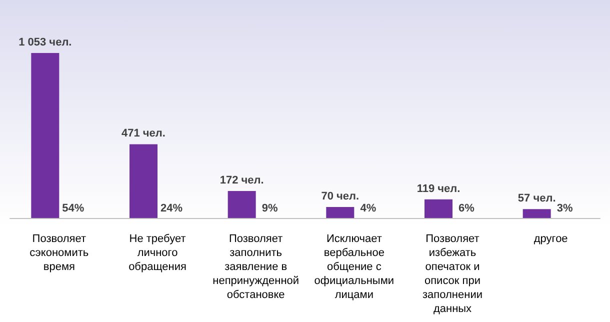 The image size is (610, 322). Describe the element at coordinates (45, 42) in the screenshot. I see `data-label: 1 053 чел.` at that location.